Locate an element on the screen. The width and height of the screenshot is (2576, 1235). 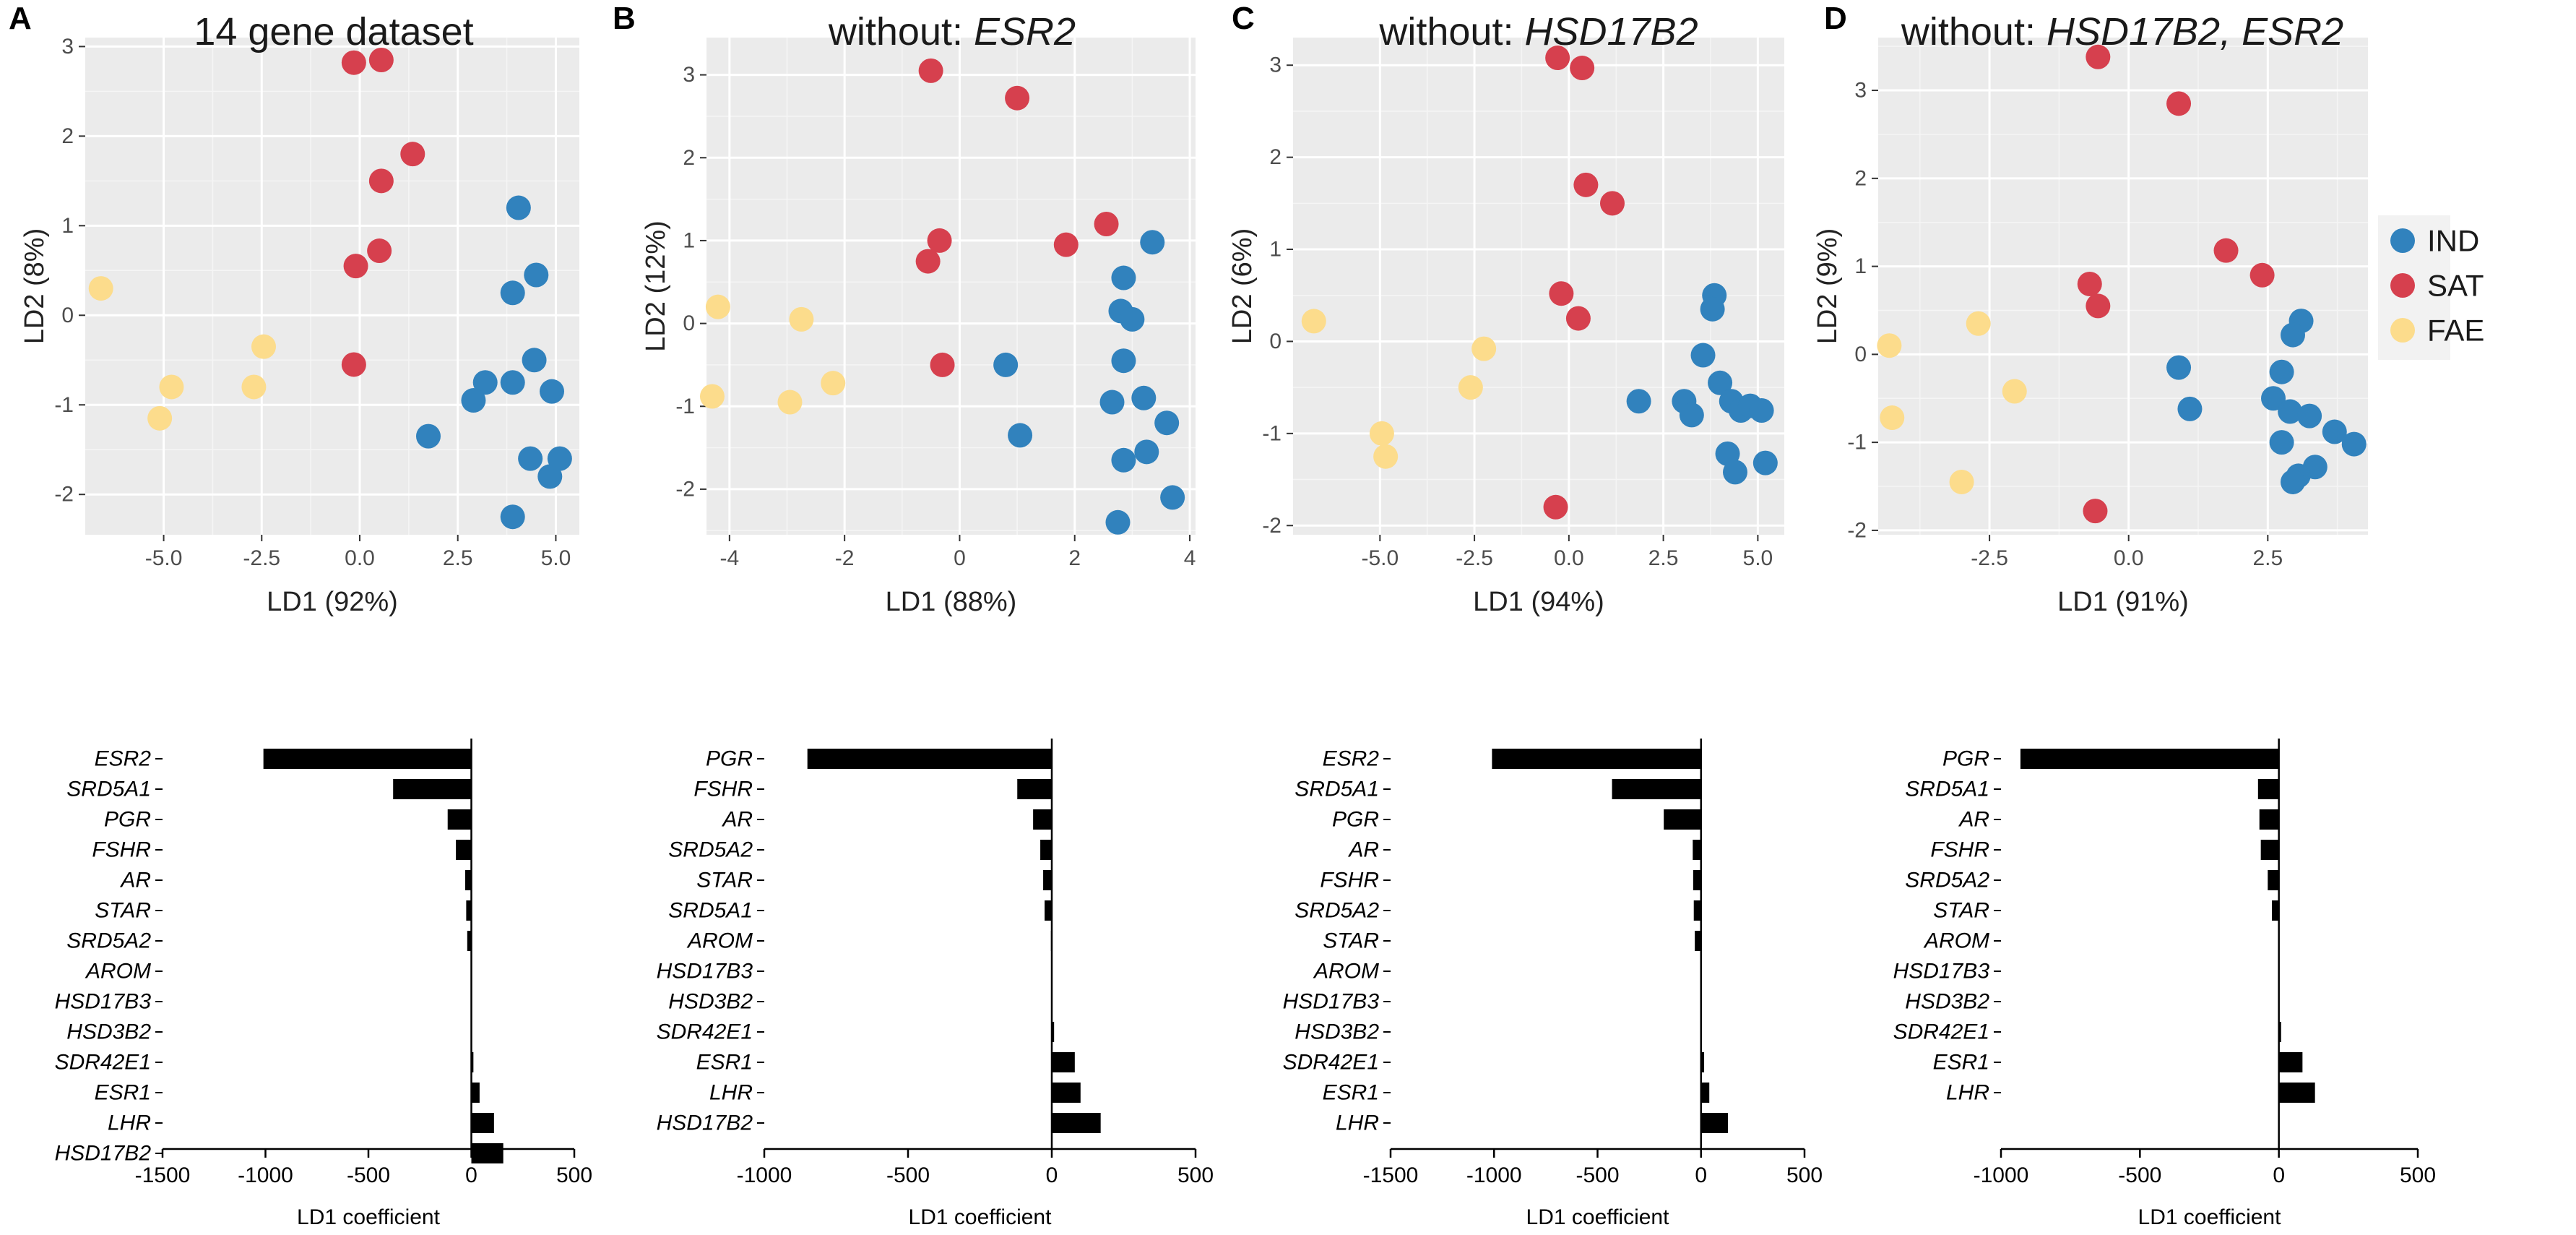
bar-esr1 is located at coordinates (476, 1093).